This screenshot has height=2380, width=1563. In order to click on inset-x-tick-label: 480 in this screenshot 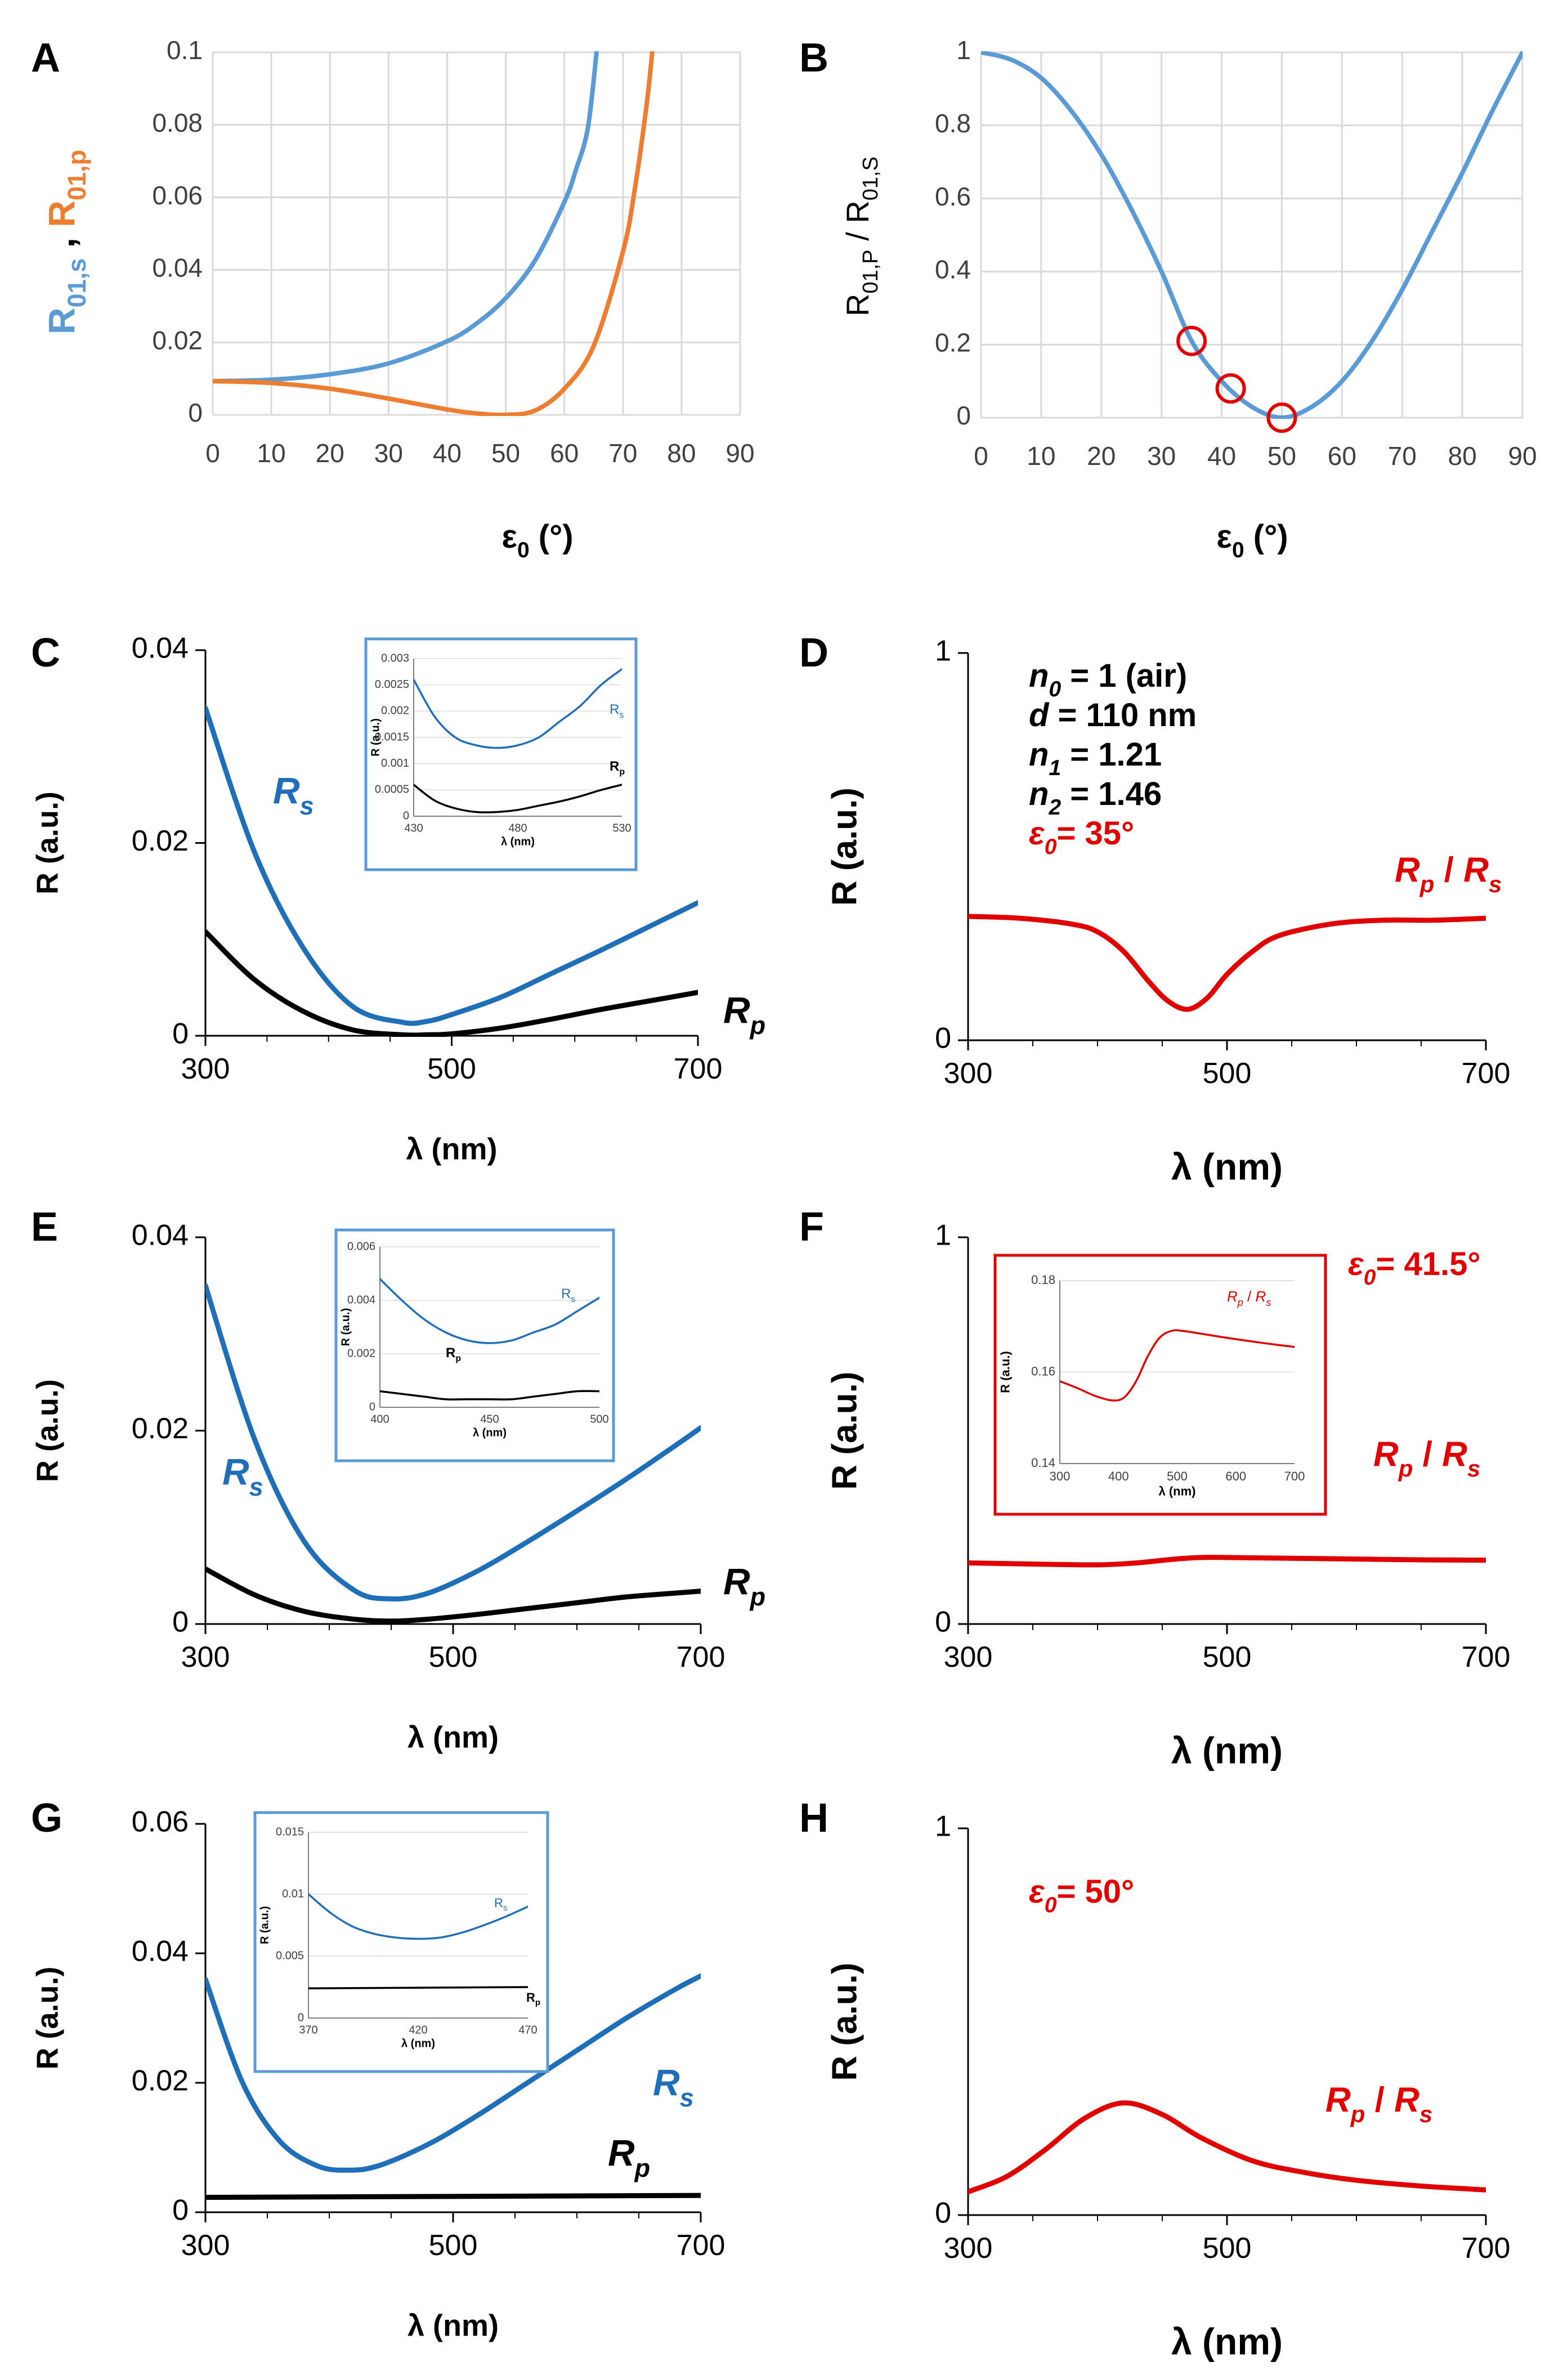, I will do `click(517, 828)`.